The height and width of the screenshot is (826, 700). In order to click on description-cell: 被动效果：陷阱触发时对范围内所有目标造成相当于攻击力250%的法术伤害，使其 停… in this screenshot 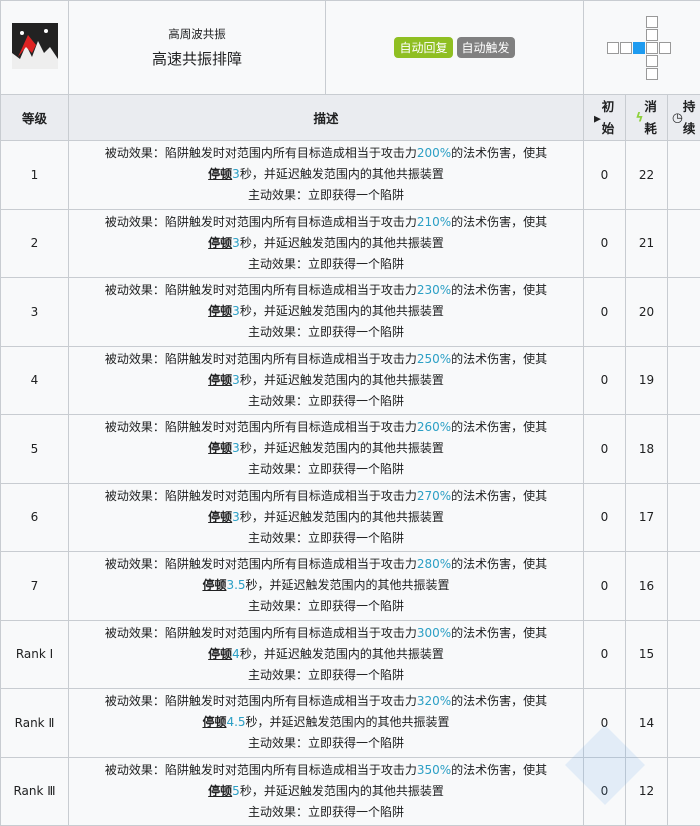, I will do `click(326, 380)`.